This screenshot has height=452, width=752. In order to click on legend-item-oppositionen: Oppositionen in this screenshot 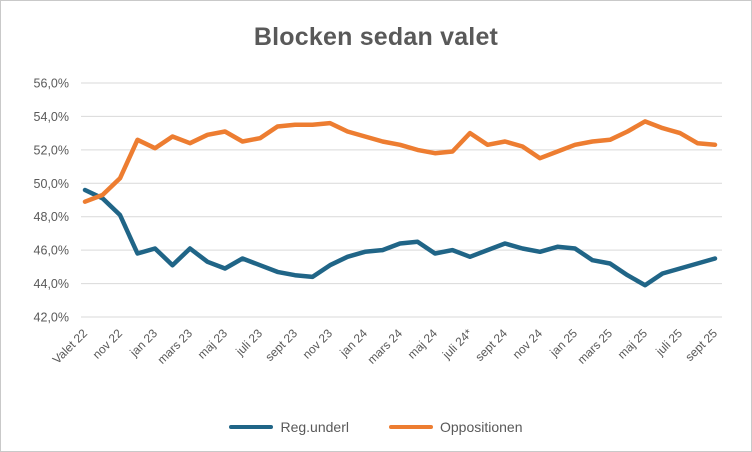, I will do `click(455, 427)`.